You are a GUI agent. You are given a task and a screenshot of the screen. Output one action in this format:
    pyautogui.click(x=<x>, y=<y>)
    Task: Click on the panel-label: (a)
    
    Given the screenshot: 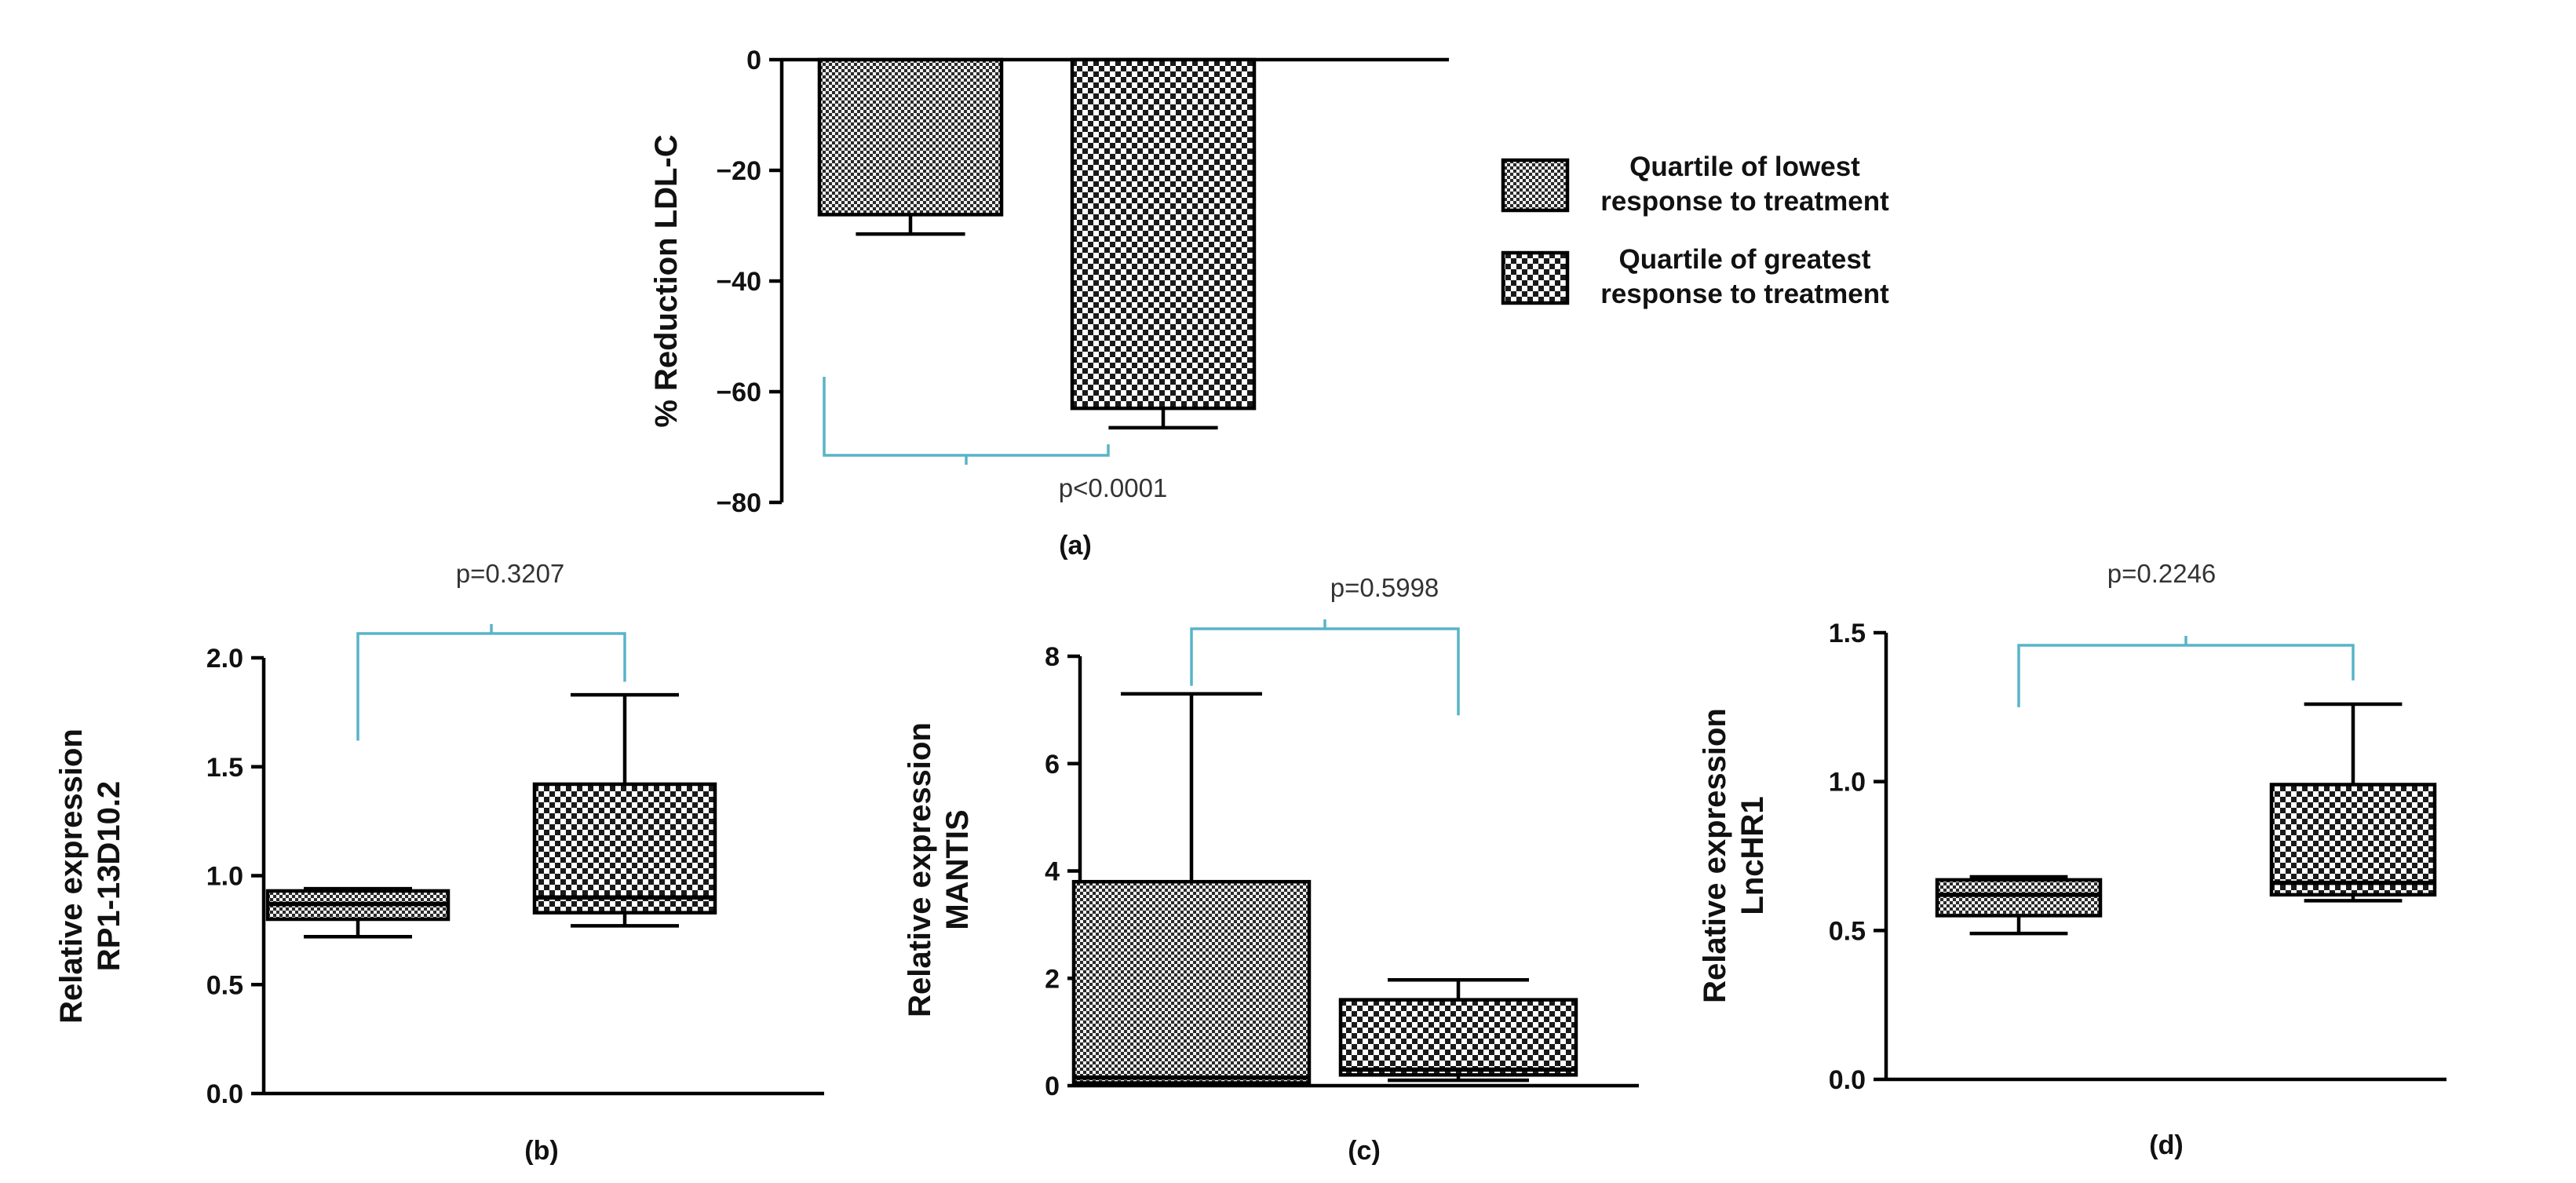 What is the action you would take?
    pyautogui.click(x=1075, y=545)
    